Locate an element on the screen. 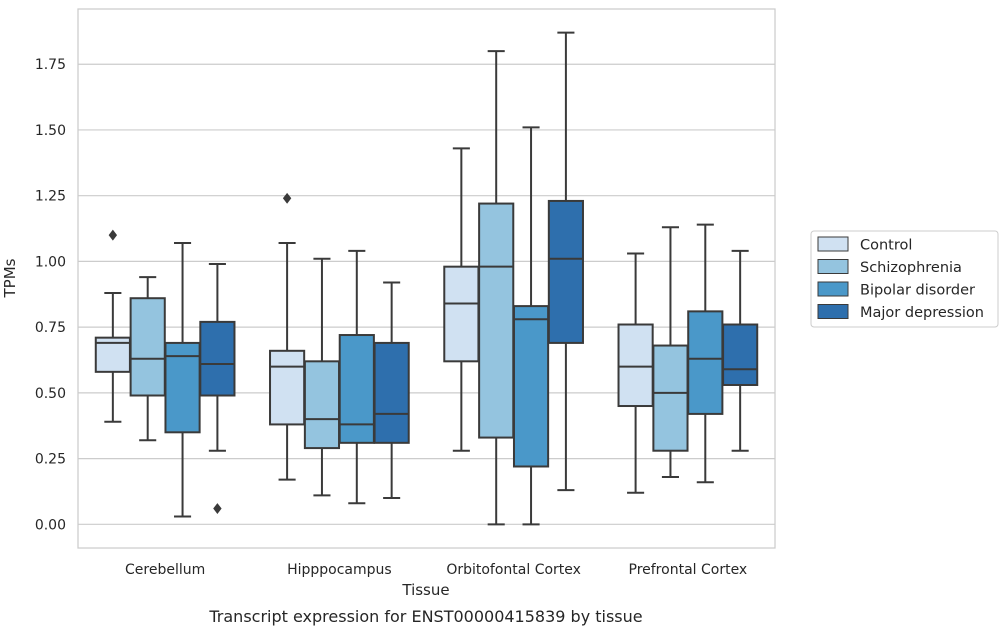 This screenshot has width=1007, height=634. y-tick-label: 0.25 is located at coordinates (50, 460).